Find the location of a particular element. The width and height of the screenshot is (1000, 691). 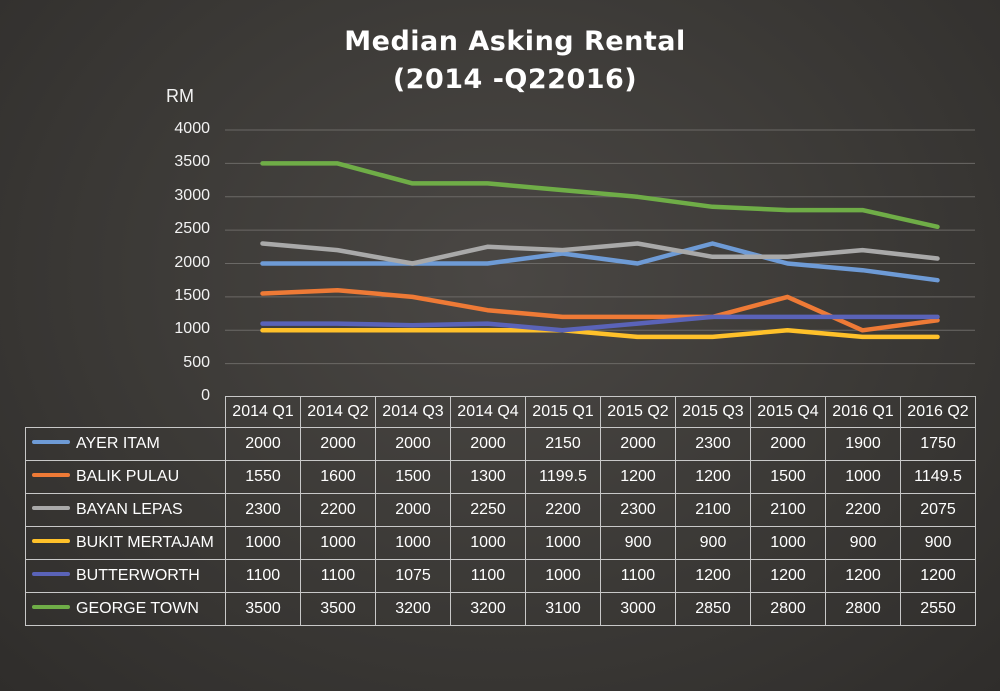

series-legend-cell: GEORGE TOWN is located at coordinates (125, 609).